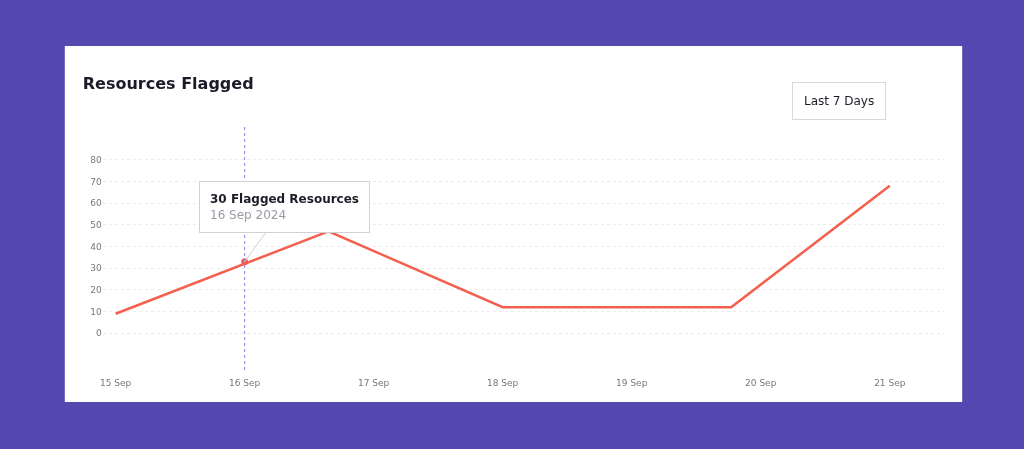  What do you see at coordinates (96, 159) in the screenshot?
I see `y-tick-label: 80` at bounding box center [96, 159].